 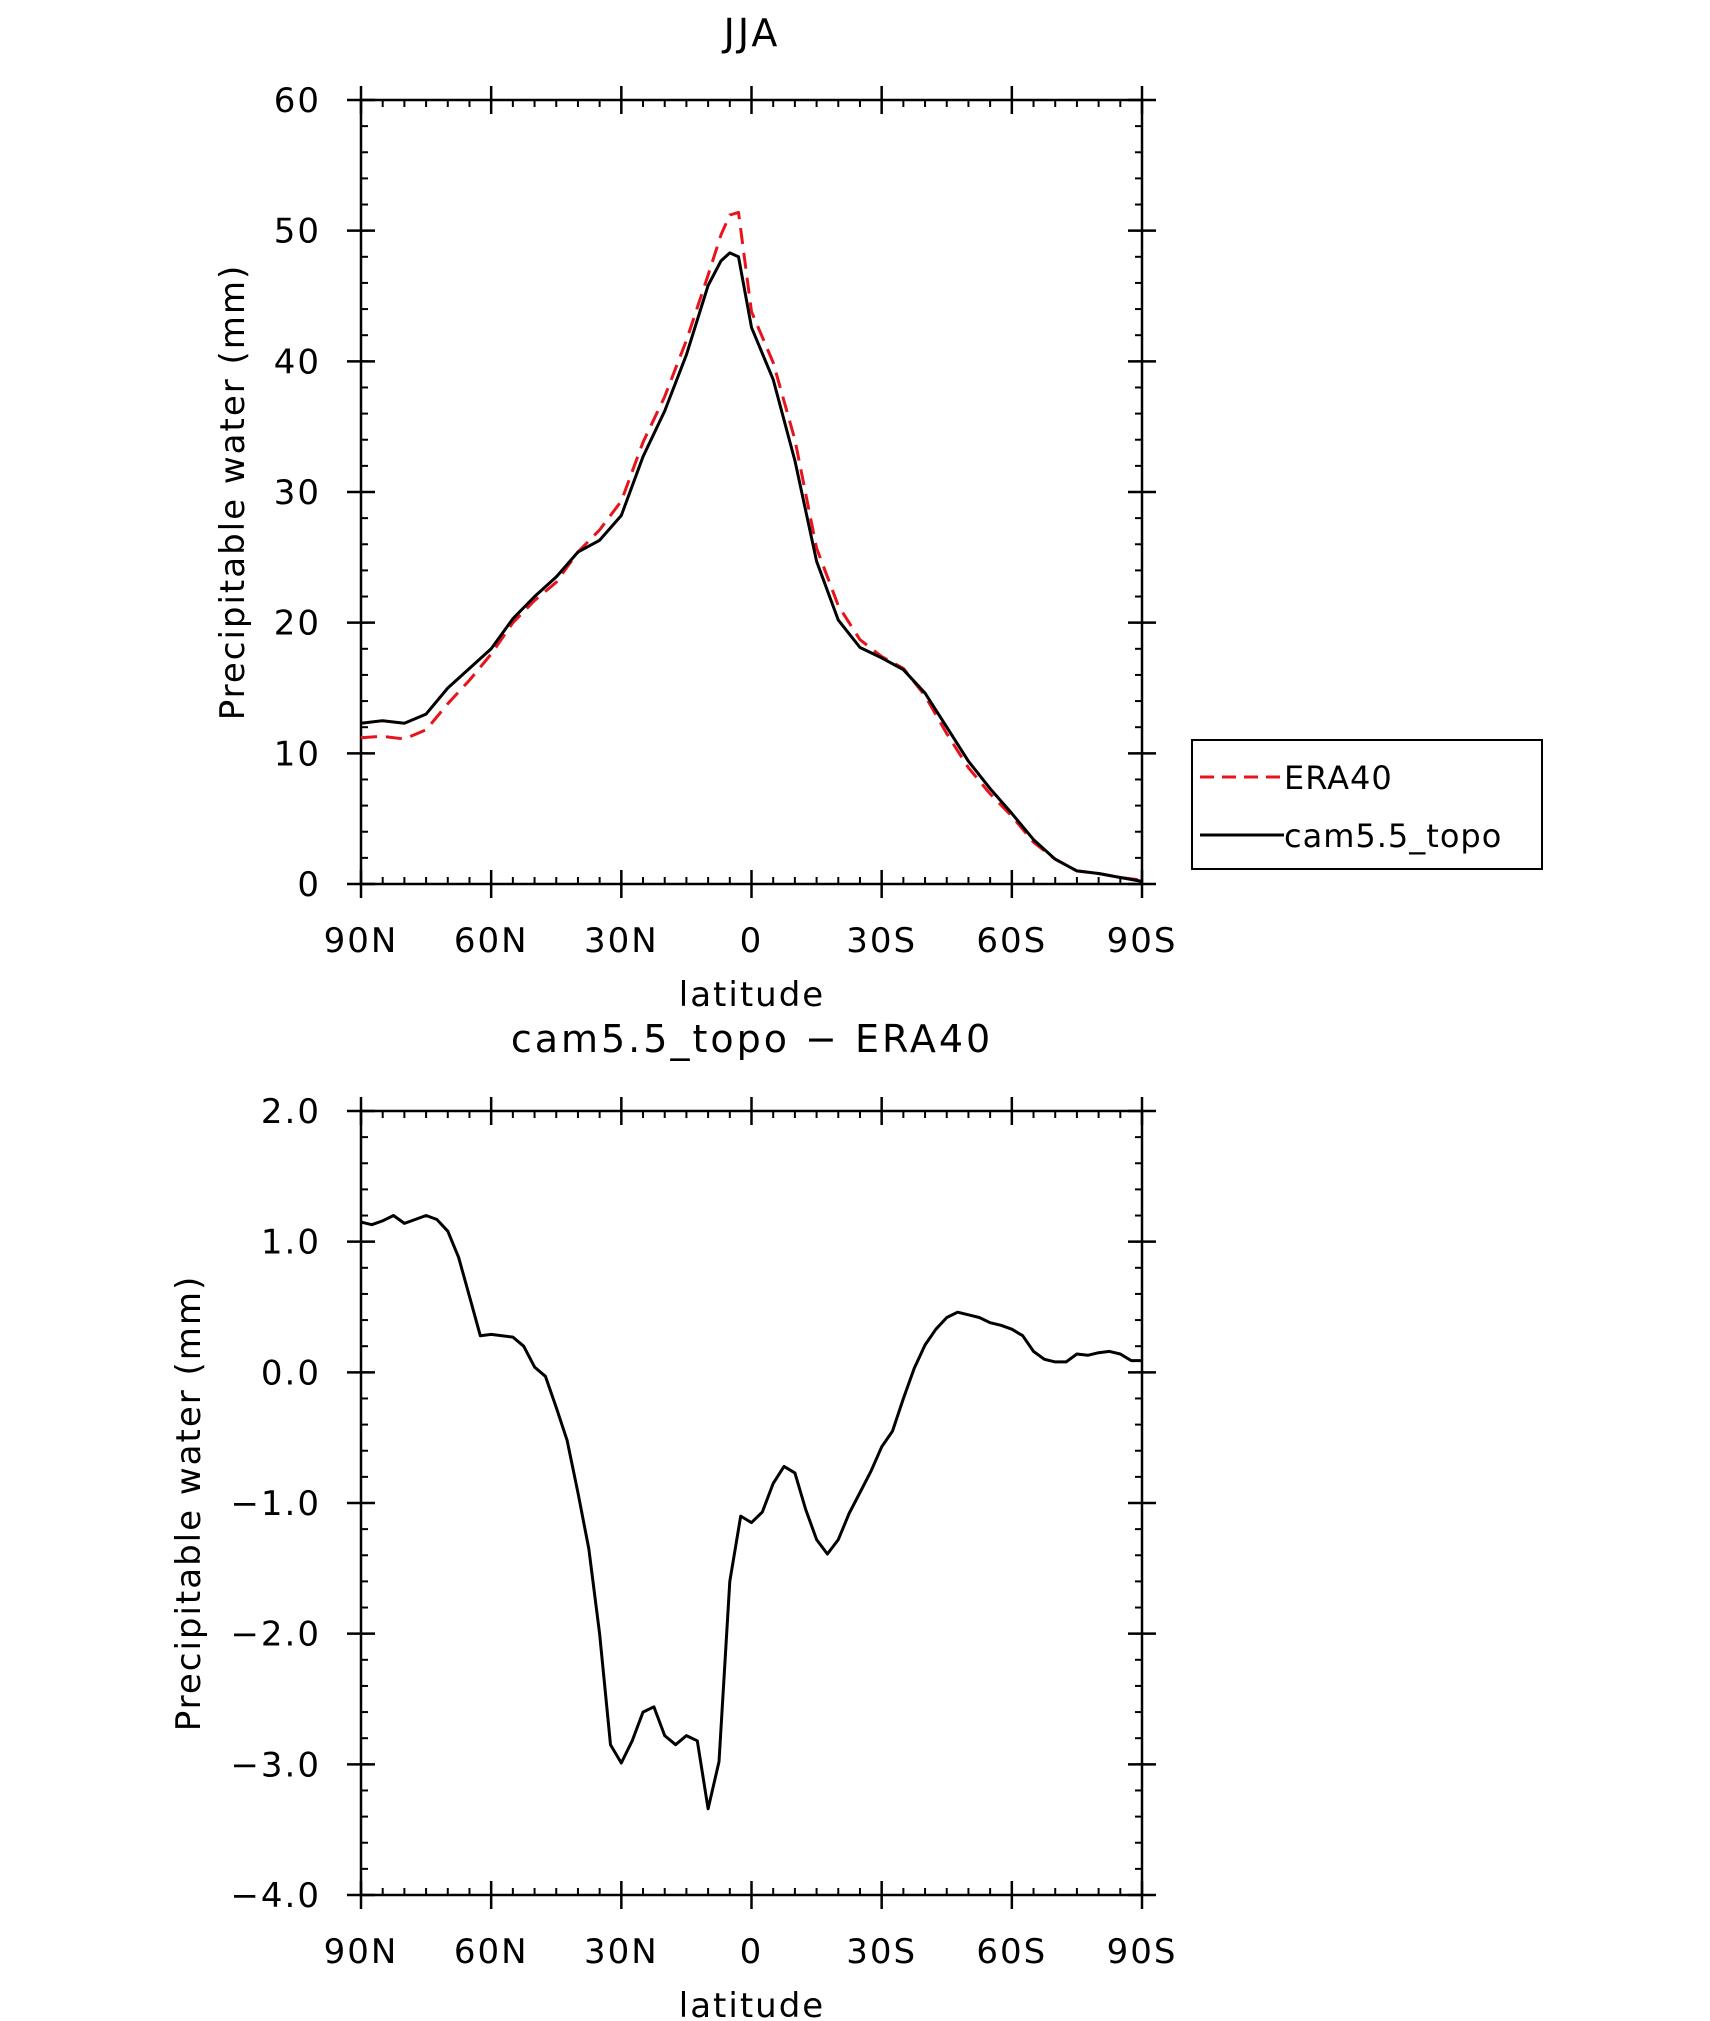 What do you see at coordinates (275, 1896) in the screenshot?
I see `y-tick-label: −4.0` at bounding box center [275, 1896].